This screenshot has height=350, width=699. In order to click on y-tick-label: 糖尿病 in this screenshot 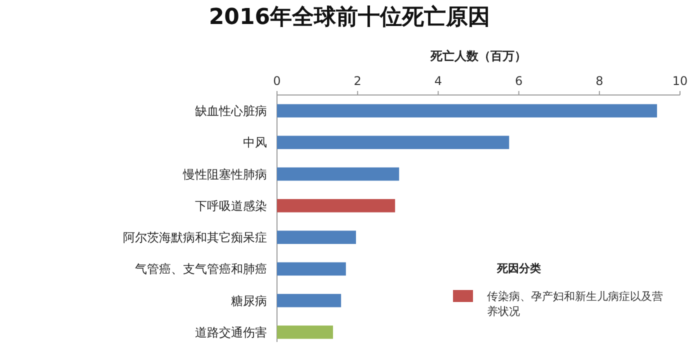, I will do `click(249, 301)`.